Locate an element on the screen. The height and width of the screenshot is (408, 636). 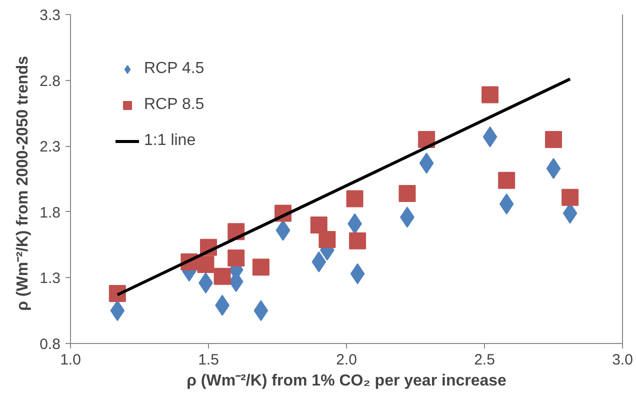
y-tick-label: 2.3 is located at coordinates (50, 147).